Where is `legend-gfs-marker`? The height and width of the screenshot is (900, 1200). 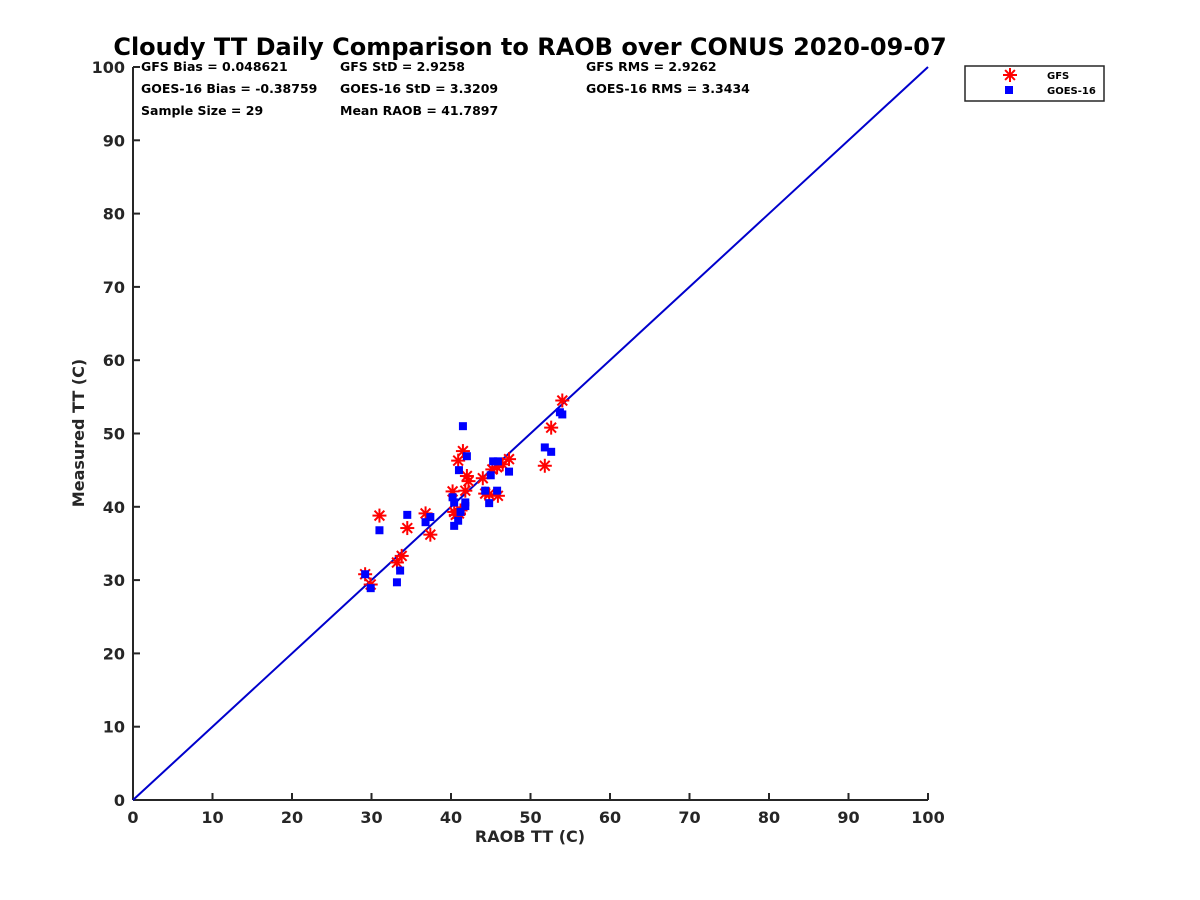 legend-gfs-marker is located at coordinates (1010, 75).